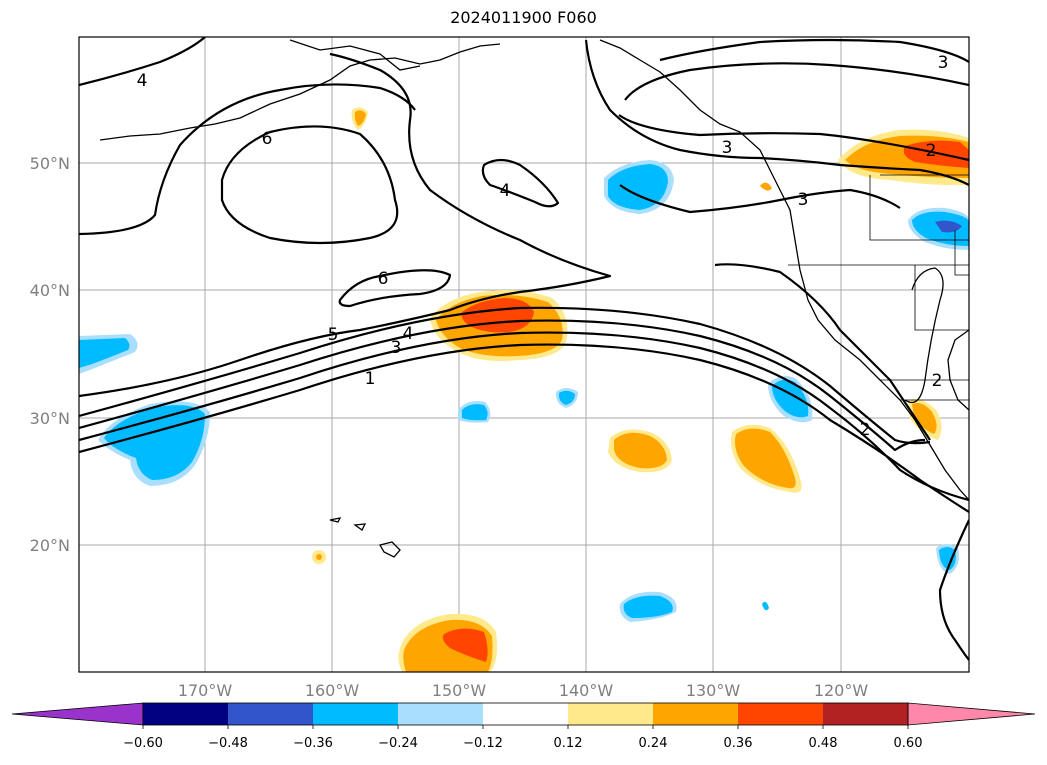 This screenshot has height=765, width=1047. What do you see at coordinates (841, 690) in the screenshot?
I see `lon-label: 120°W` at bounding box center [841, 690].